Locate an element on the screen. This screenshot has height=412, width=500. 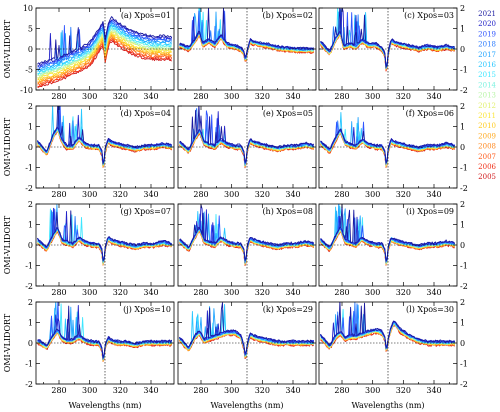
panel-j: 280 300 320 340 -2 -1 0 1 2 (j) Xpos=10 is located at coordinates (100, 346).